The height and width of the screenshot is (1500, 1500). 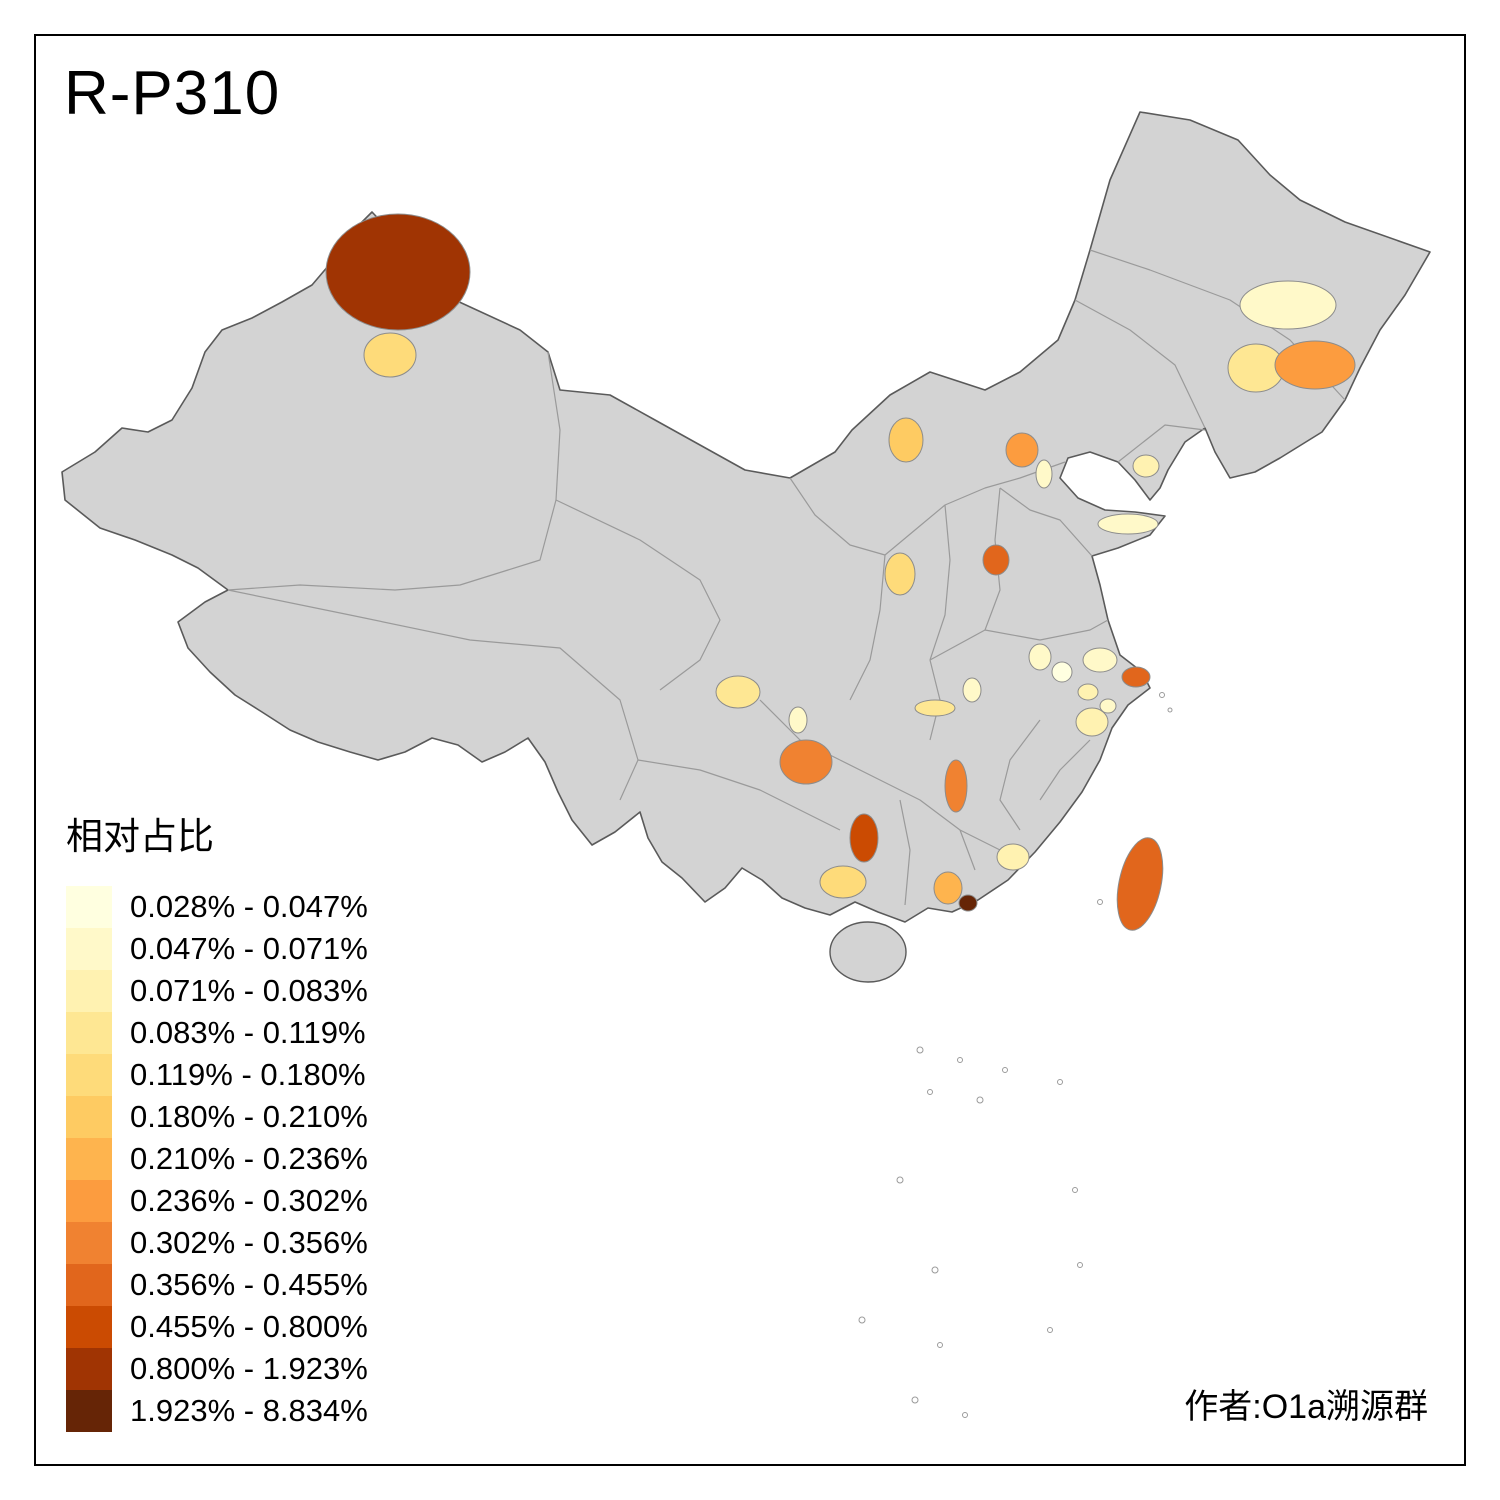 I want to click on map-region-jiaozuo-henan, so click(x=996, y=560).